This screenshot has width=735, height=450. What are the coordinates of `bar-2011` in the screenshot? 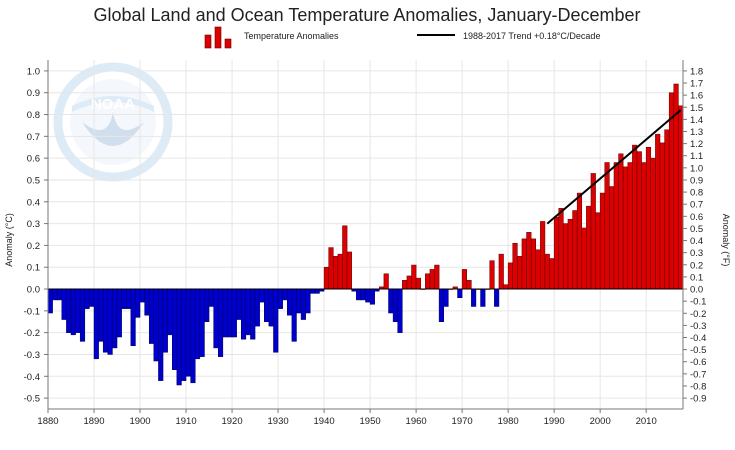 It's located at (653, 223).